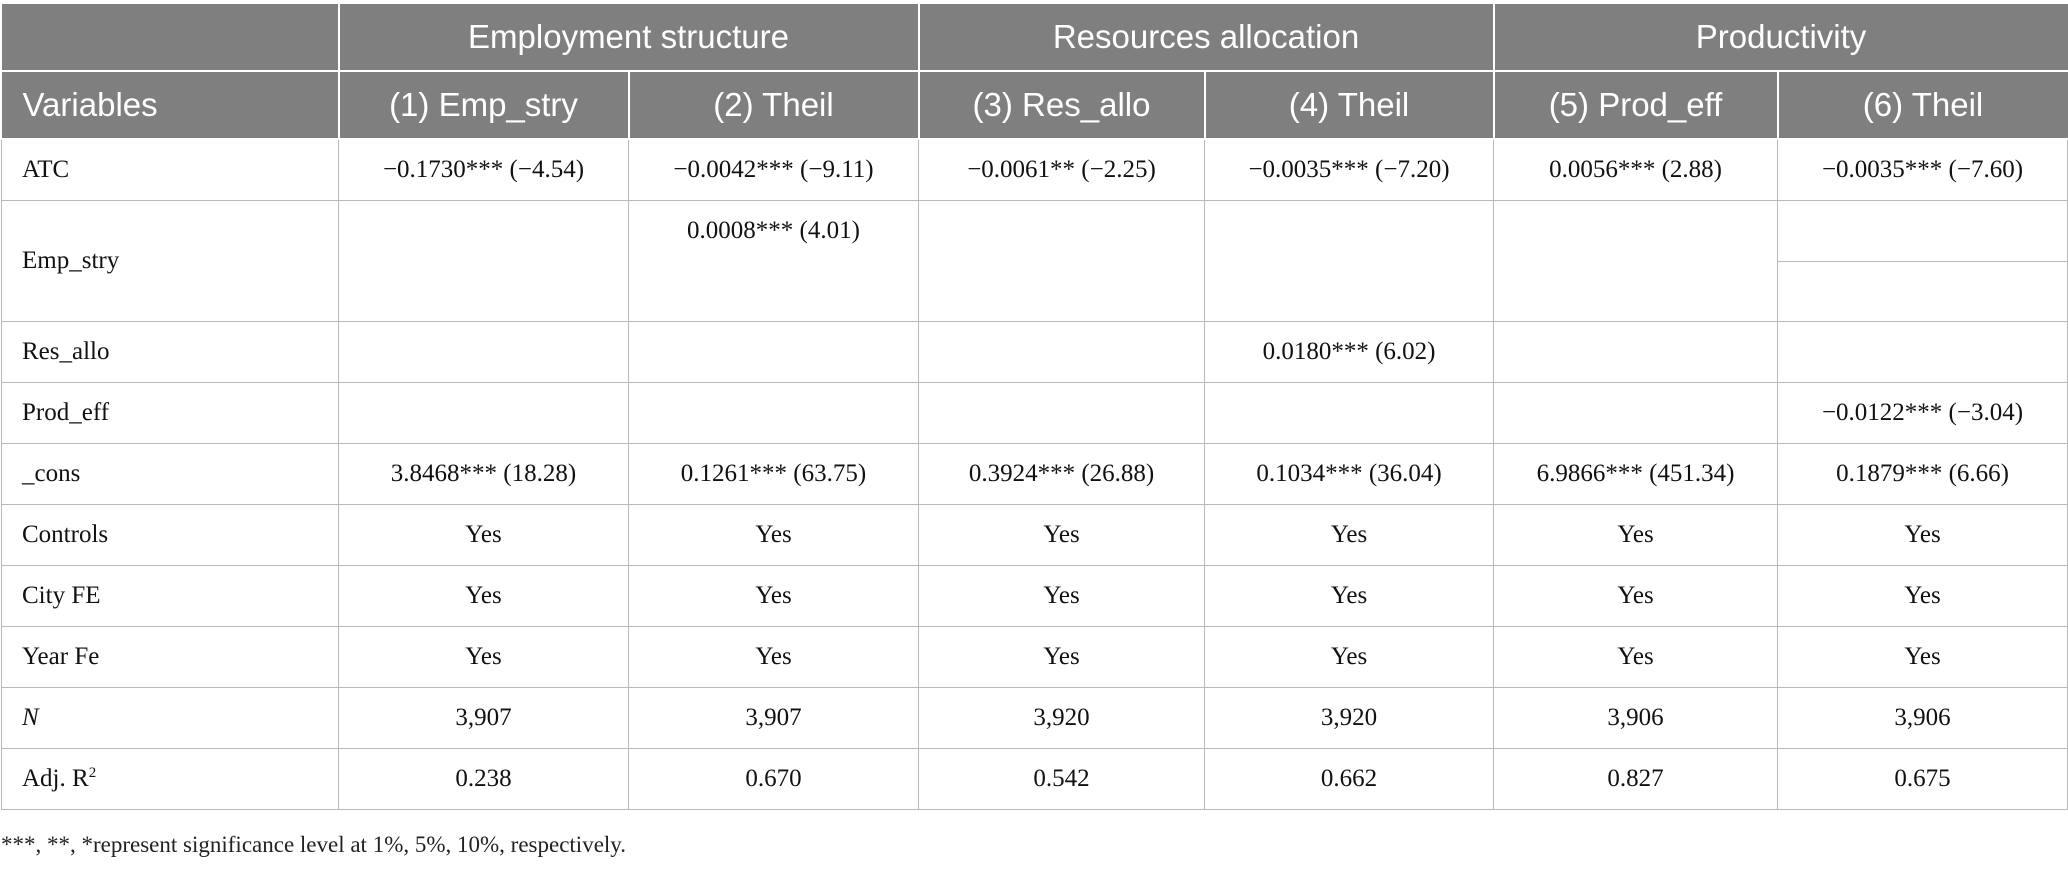  What do you see at coordinates (170, 718) in the screenshot?
I see `row-label: N` at bounding box center [170, 718].